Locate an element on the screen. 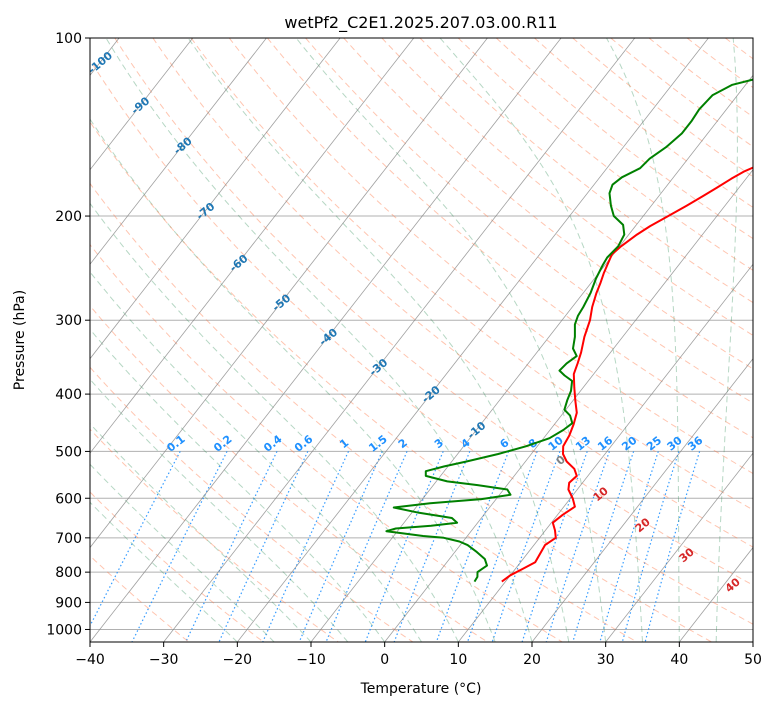 The height and width of the screenshot is (708, 775). x-tick-label: 40 is located at coordinates (679, 660).